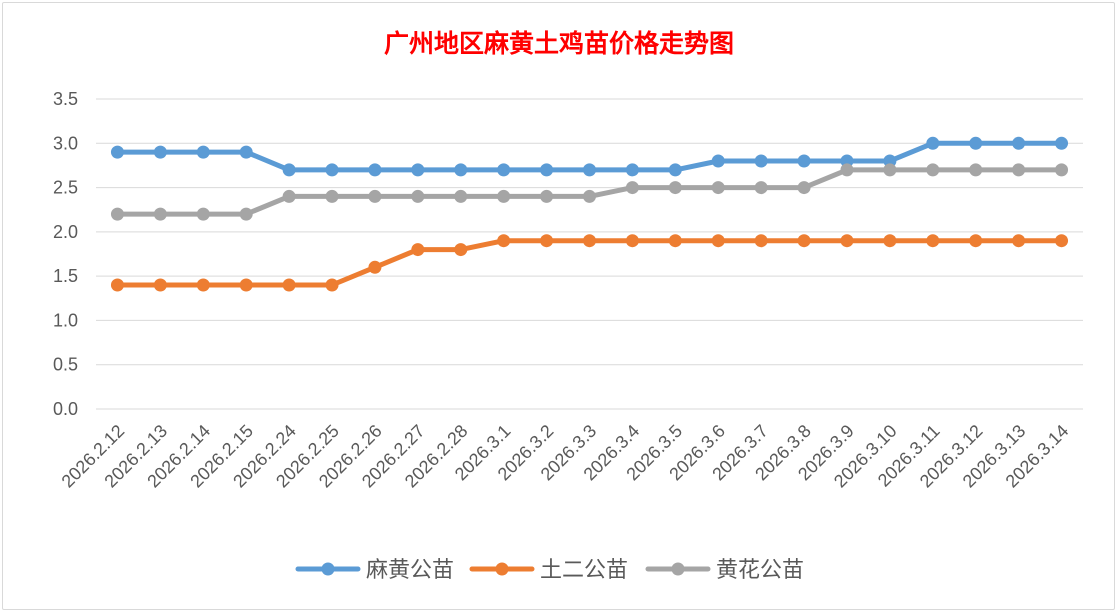  What do you see at coordinates (65, 99) in the screenshot?
I see `y-tick-label: 3.5` at bounding box center [65, 99].